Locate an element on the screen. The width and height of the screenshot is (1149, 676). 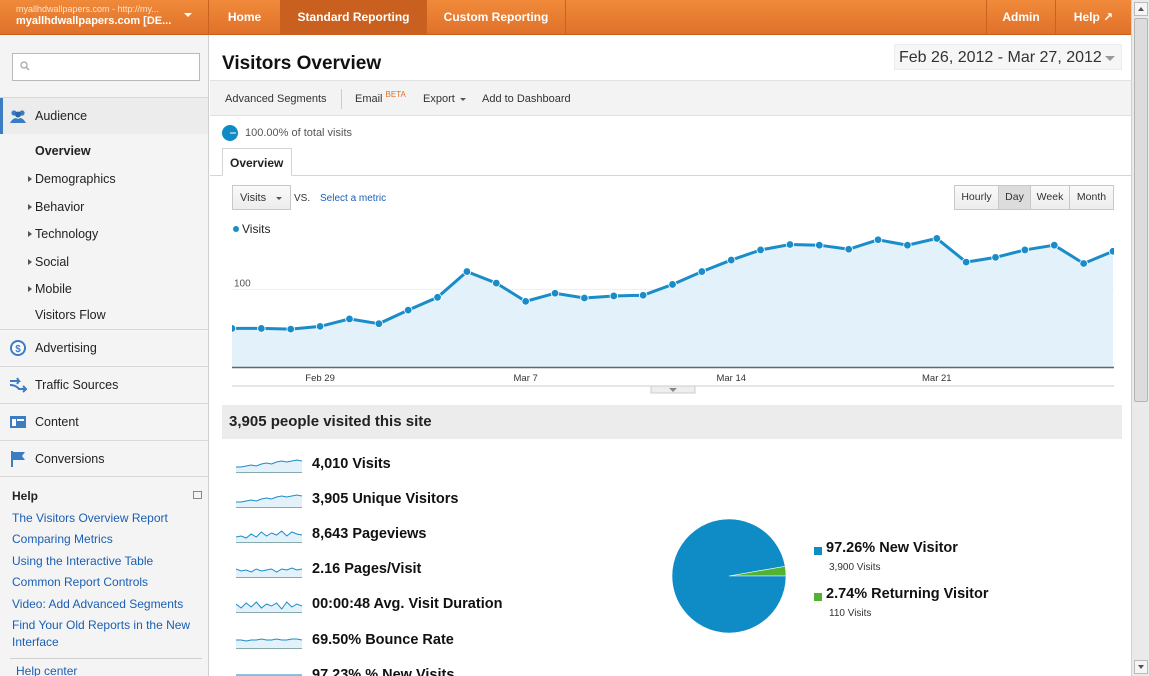
help-link: Common Report Controls is located at coordinates (80, 582).